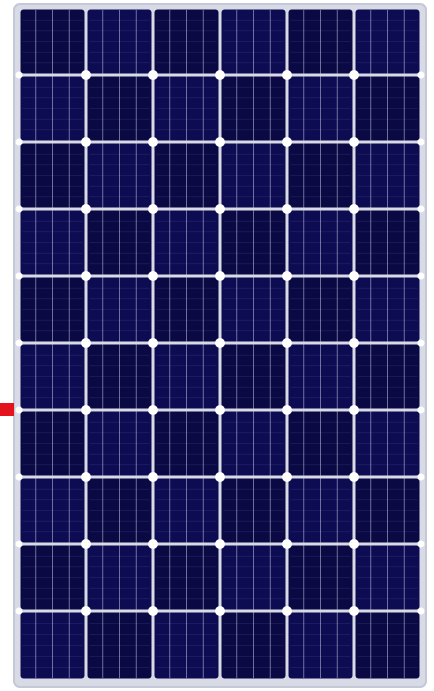 The height and width of the screenshot is (691, 434). I want to click on red-marker, so click(7, 409).